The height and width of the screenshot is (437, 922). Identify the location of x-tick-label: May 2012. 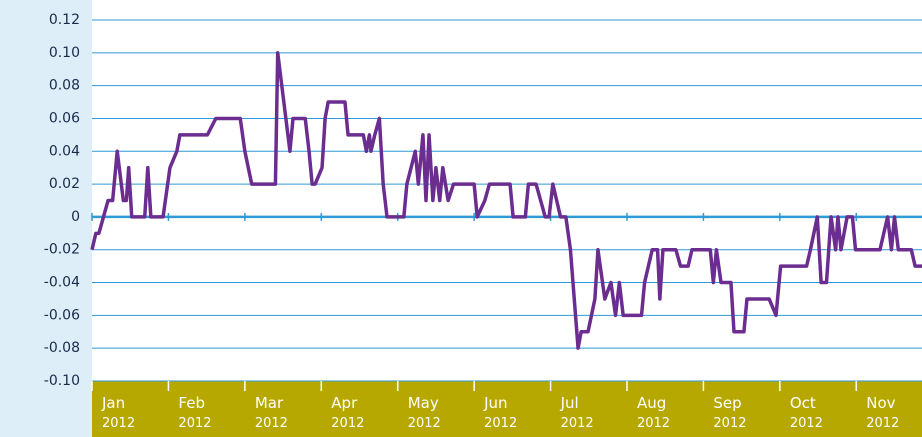
(424, 412).